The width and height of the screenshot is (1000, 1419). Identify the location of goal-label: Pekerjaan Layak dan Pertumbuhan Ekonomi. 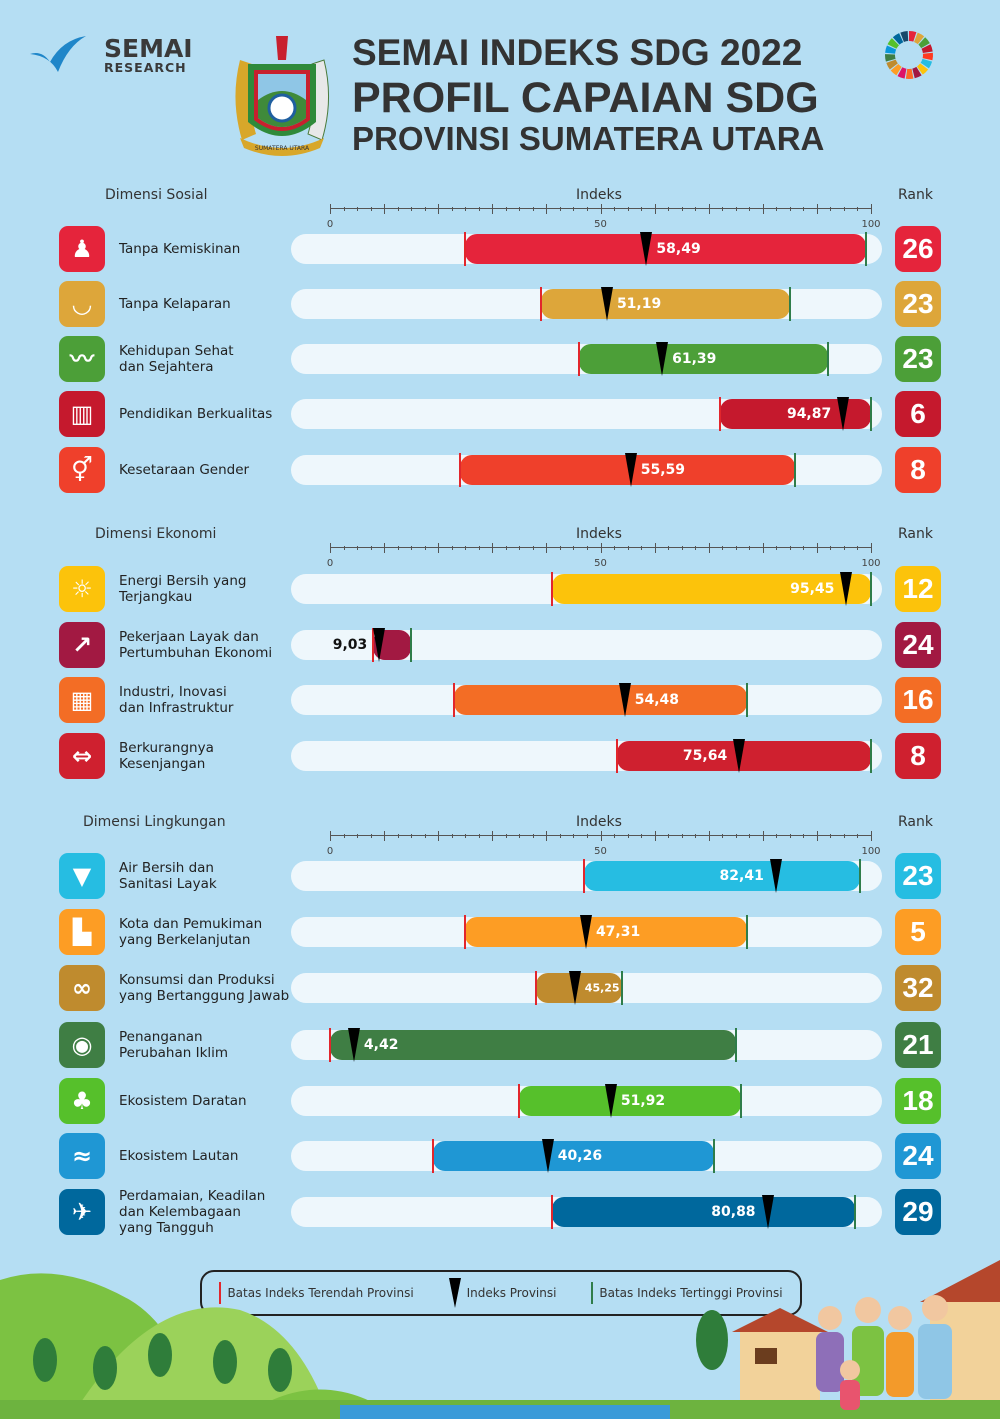
(196, 645).